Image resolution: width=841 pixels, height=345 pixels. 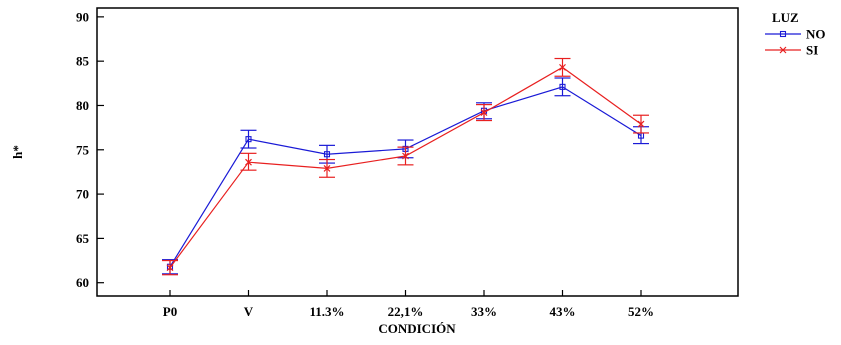 What do you see at coordinates (484, 311) in the screenshot?
I see `x-tick-label: 33%` at bounding box center [484, 311].